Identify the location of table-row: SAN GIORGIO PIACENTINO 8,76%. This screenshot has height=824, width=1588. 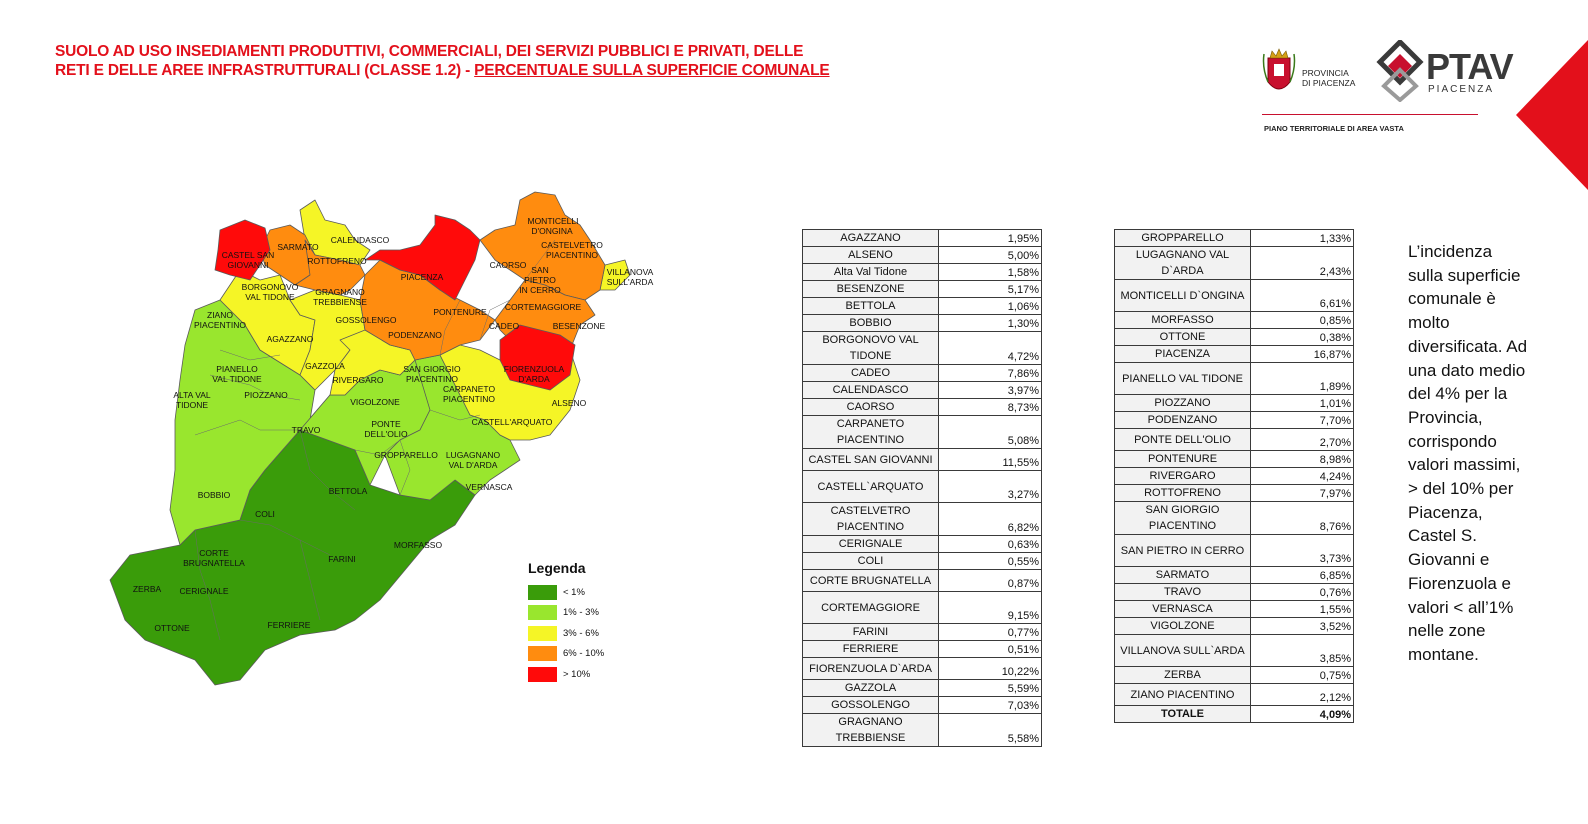
(1234, 518).